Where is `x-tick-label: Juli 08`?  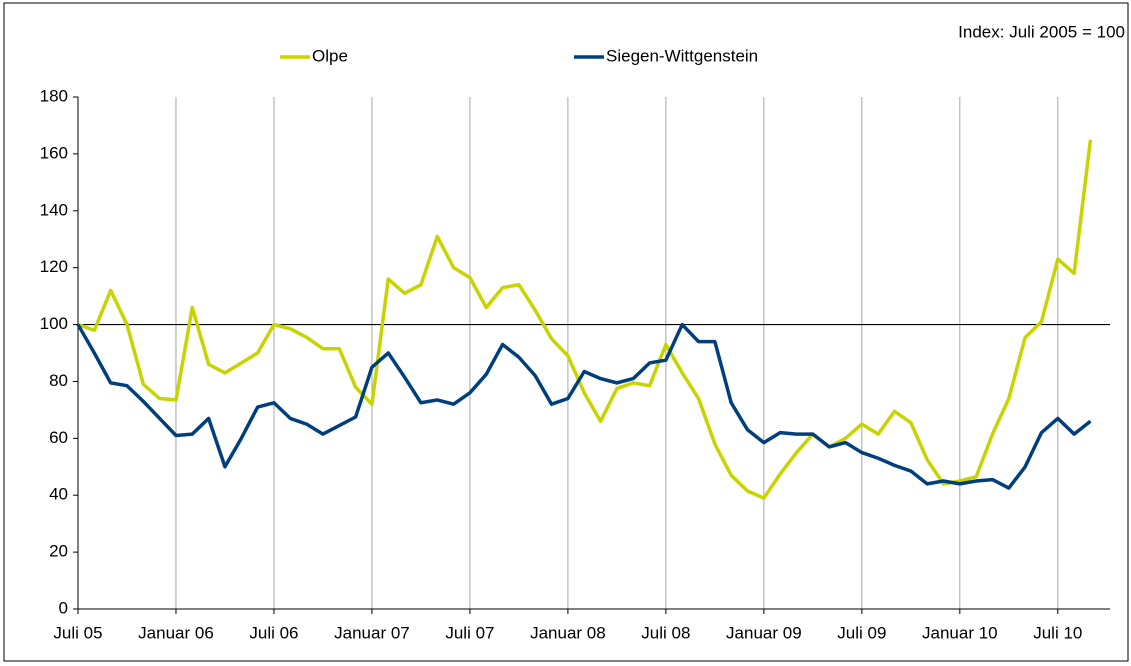
x-tick-label: Juli 08 is located at coordinates (665, 632).